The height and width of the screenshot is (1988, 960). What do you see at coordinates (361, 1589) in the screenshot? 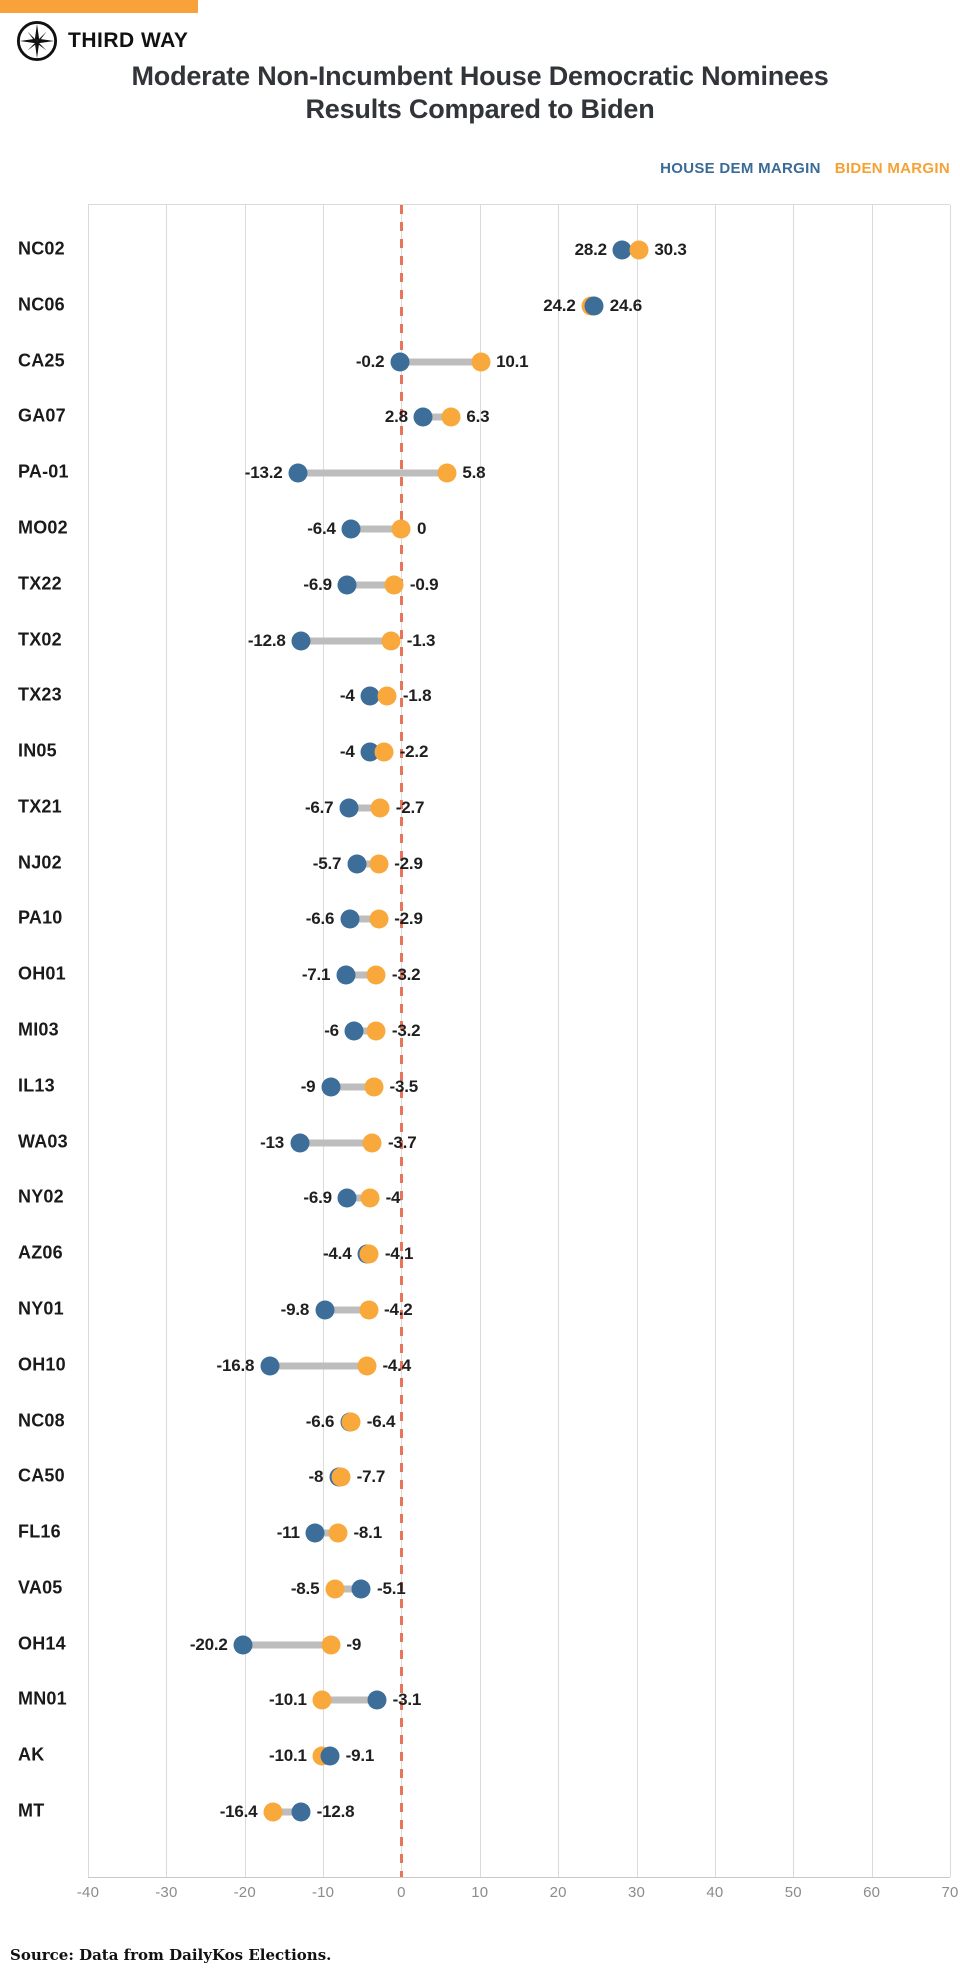
I see `house-dem-dot-VA05` at bounding box center [361, 1589].